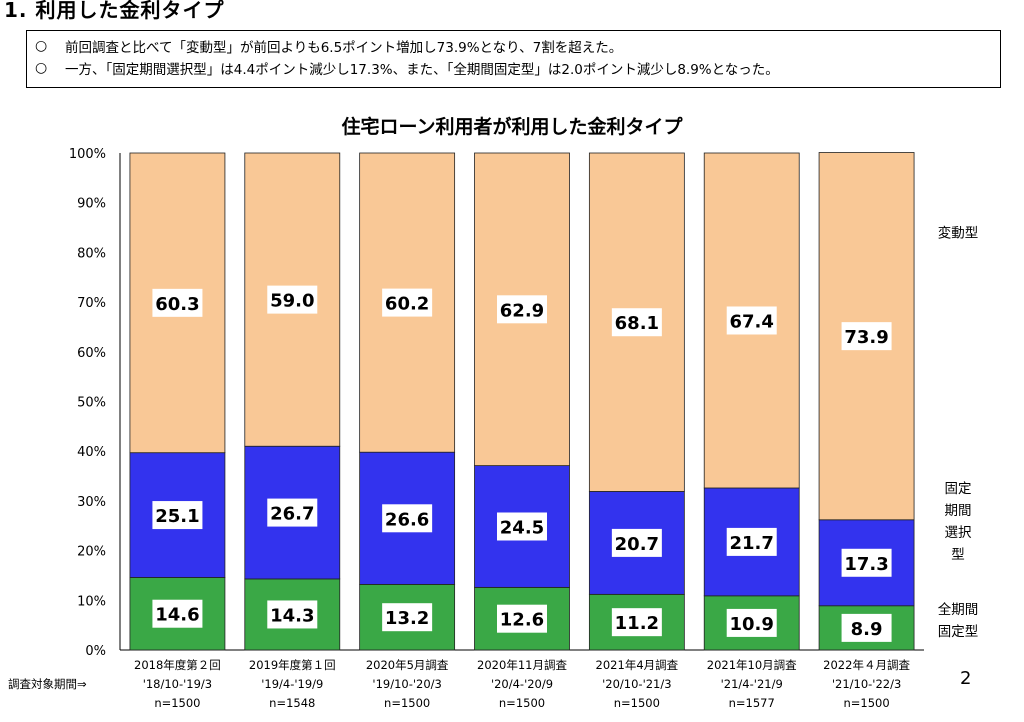  Describe the element at coordinates (959, 533) in the screenshot. I see `legend-label: 選択` at that location.